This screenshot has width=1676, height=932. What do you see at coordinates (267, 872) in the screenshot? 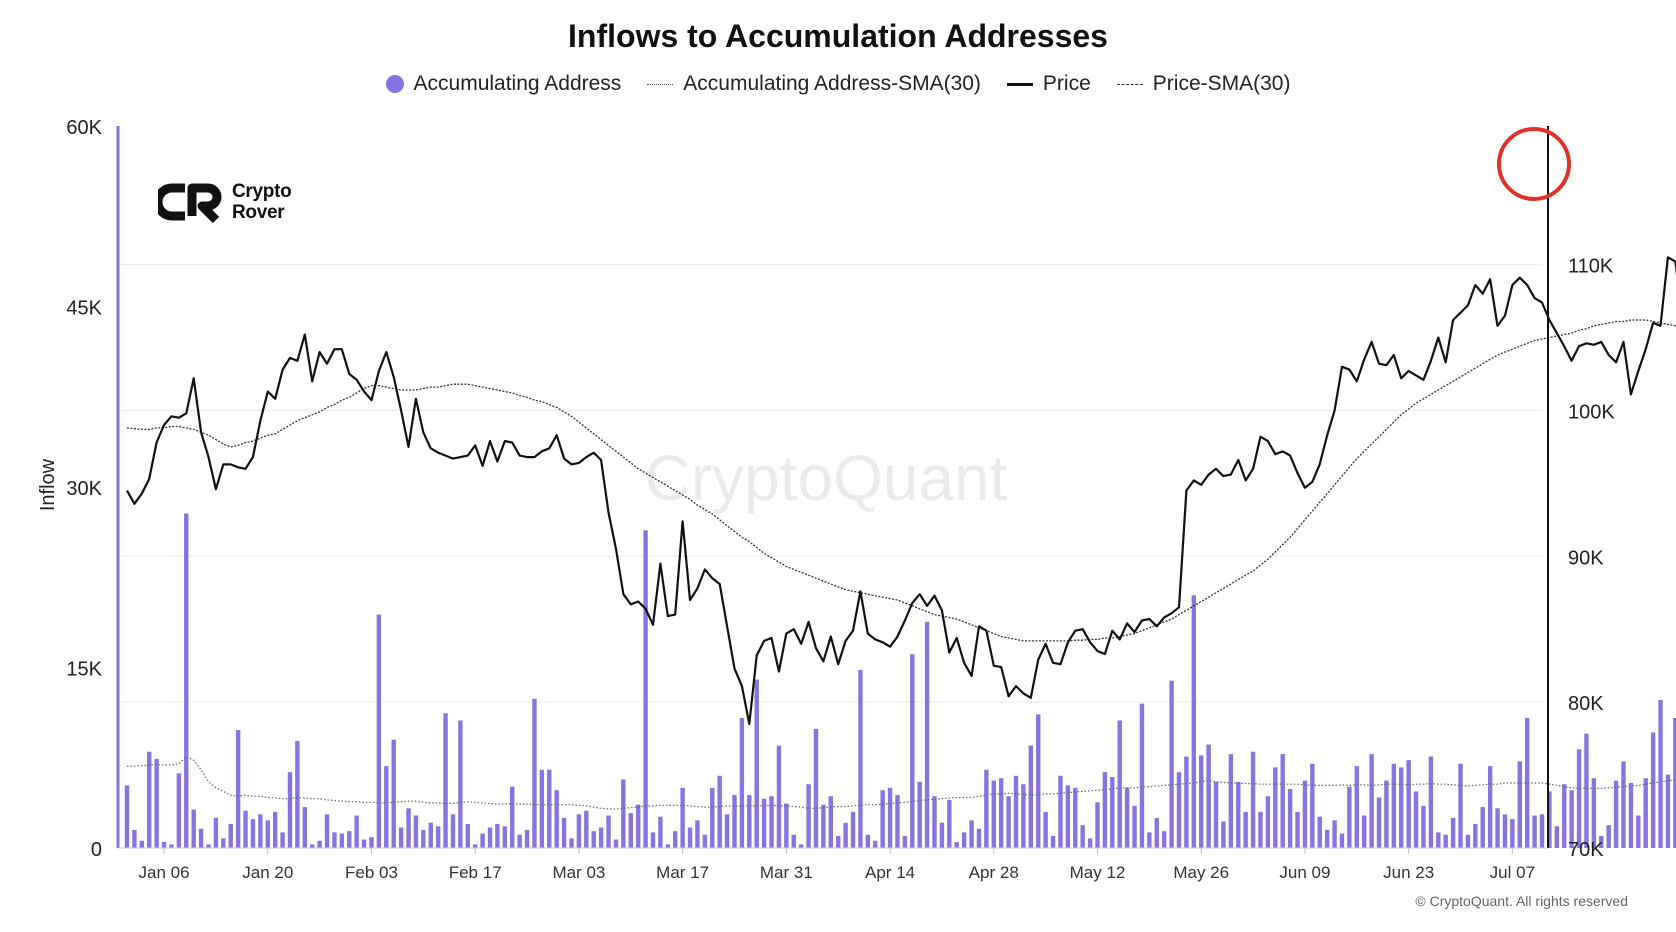
I see `x-tick-label: Jan 20` at bounding box center [267, 872].